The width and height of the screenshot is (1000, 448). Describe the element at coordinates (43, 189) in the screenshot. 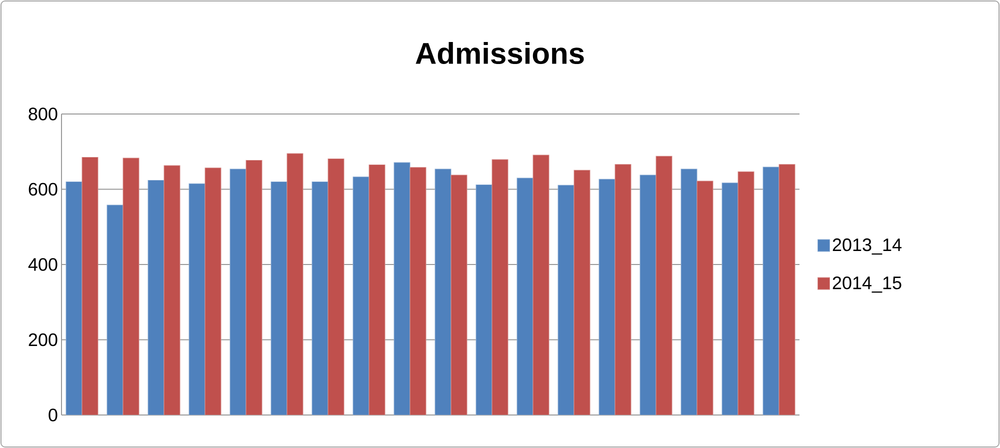

I see `y-tick-label: 600` at that location.